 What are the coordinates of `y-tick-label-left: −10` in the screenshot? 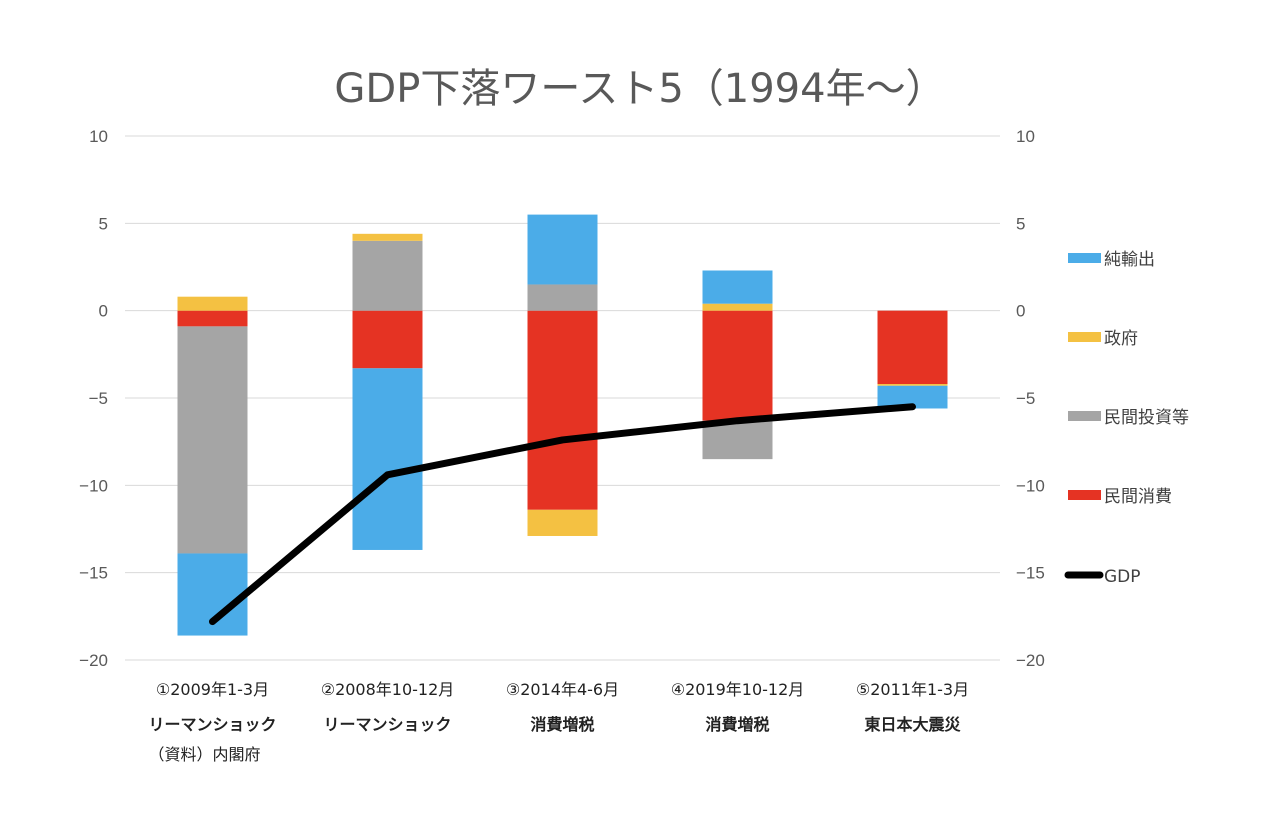 It's located at (93, 485).